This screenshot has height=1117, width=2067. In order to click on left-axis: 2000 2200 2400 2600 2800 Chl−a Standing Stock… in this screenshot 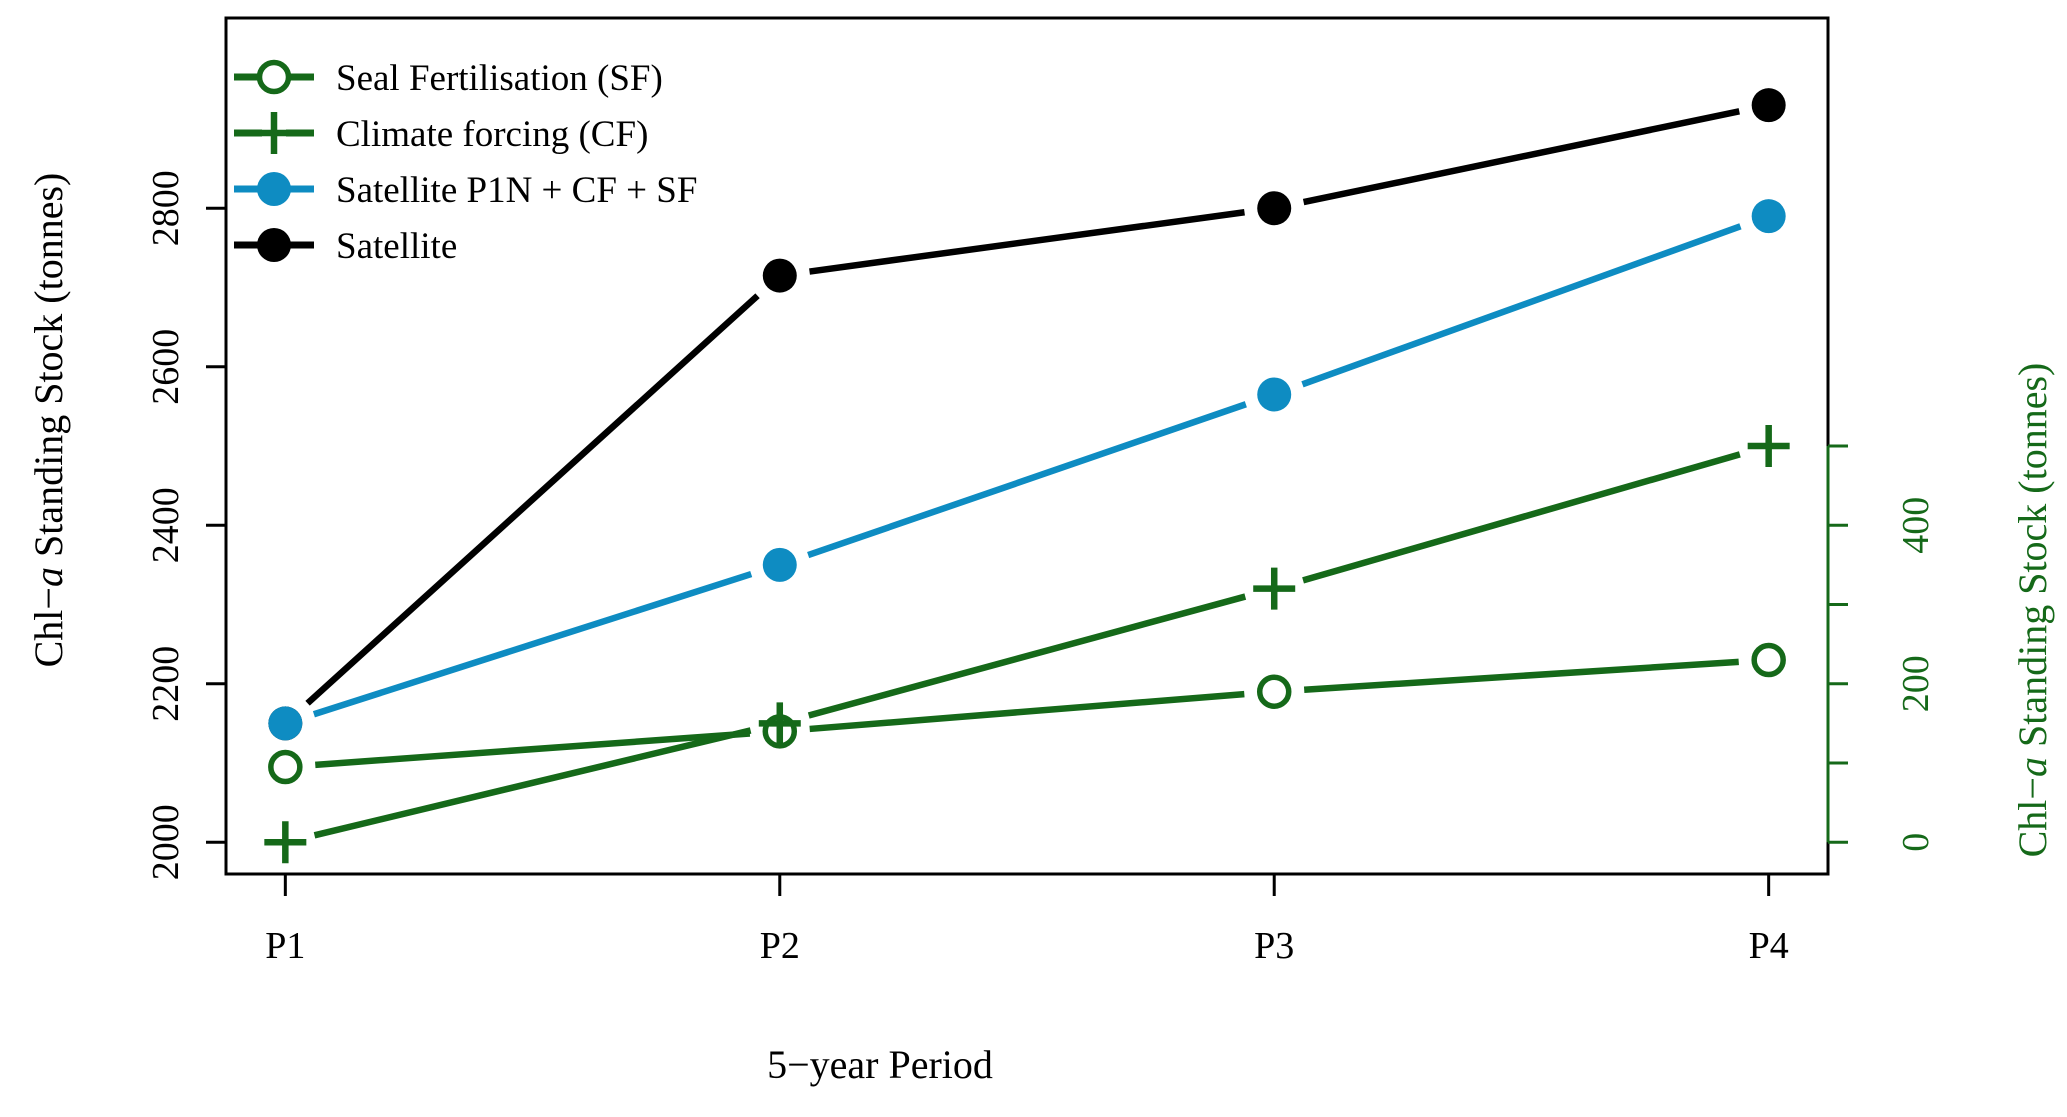, I will do `click(126, 525)`.